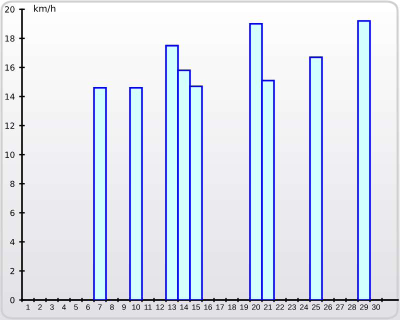  I want to click on y-tick-label: 14, so click(10, 97).